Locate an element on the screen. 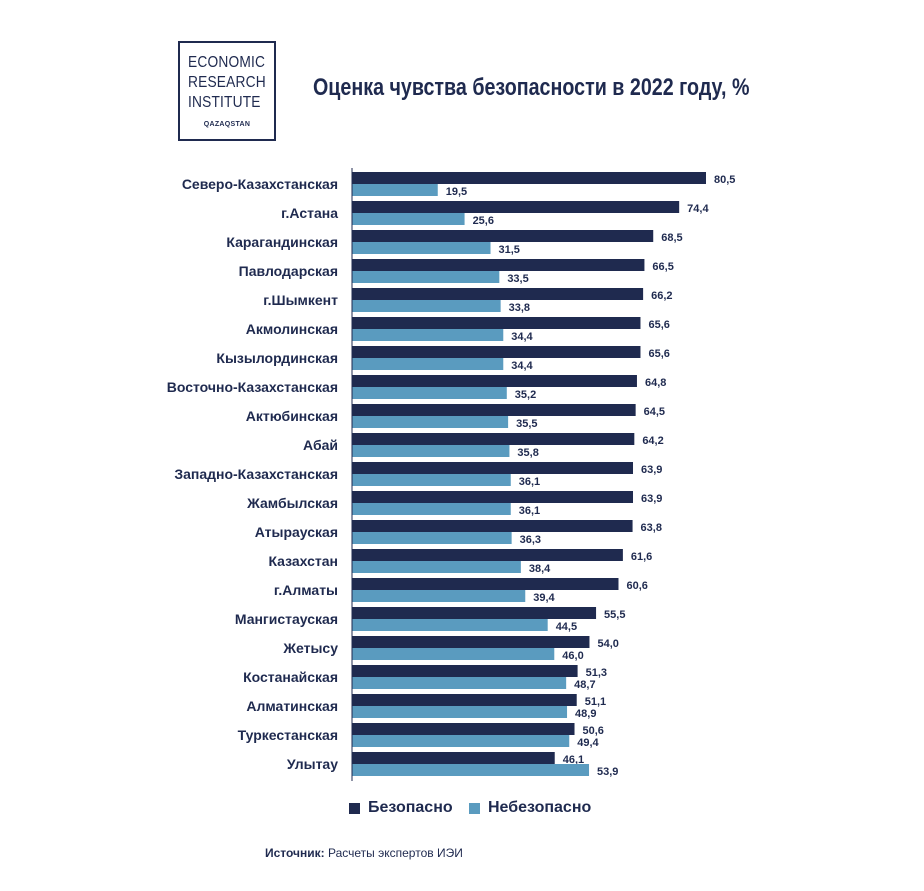 This screenshot has width=924, height=891. eri-logo: ECONOMIC RESEARCH INSTITUTE QAZAQSTAN is located at coordinates (227, 91).